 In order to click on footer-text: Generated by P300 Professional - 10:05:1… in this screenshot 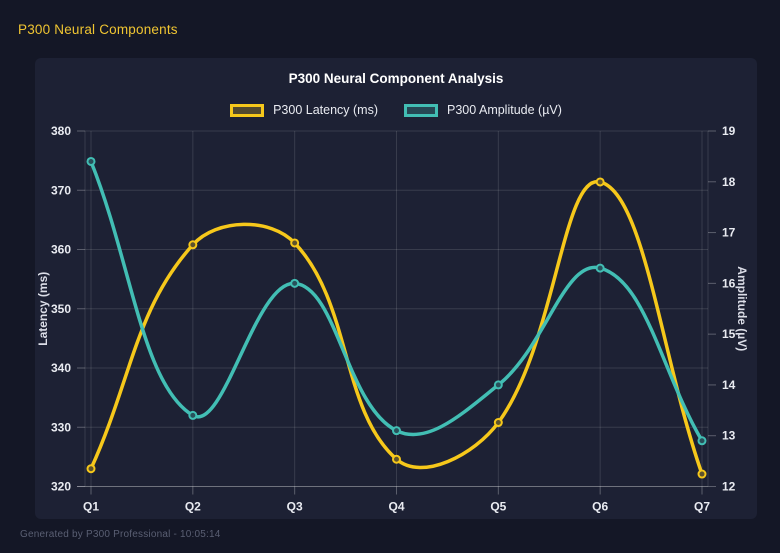, I will do `click(120, 534)`.